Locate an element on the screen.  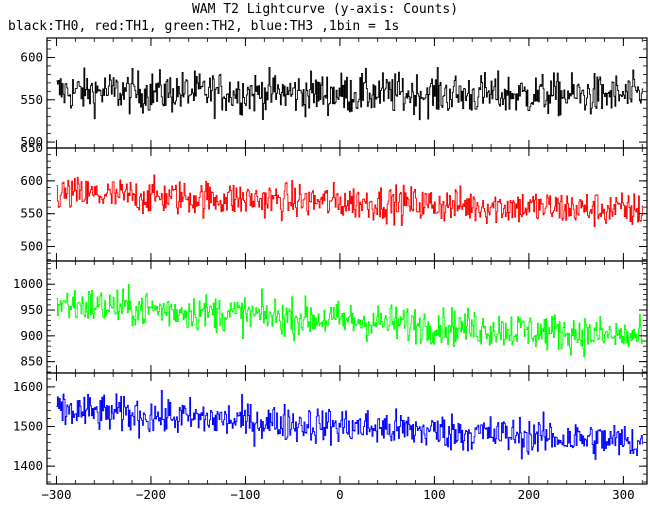
series-line-TH0 is located at coordinates (350, 94).